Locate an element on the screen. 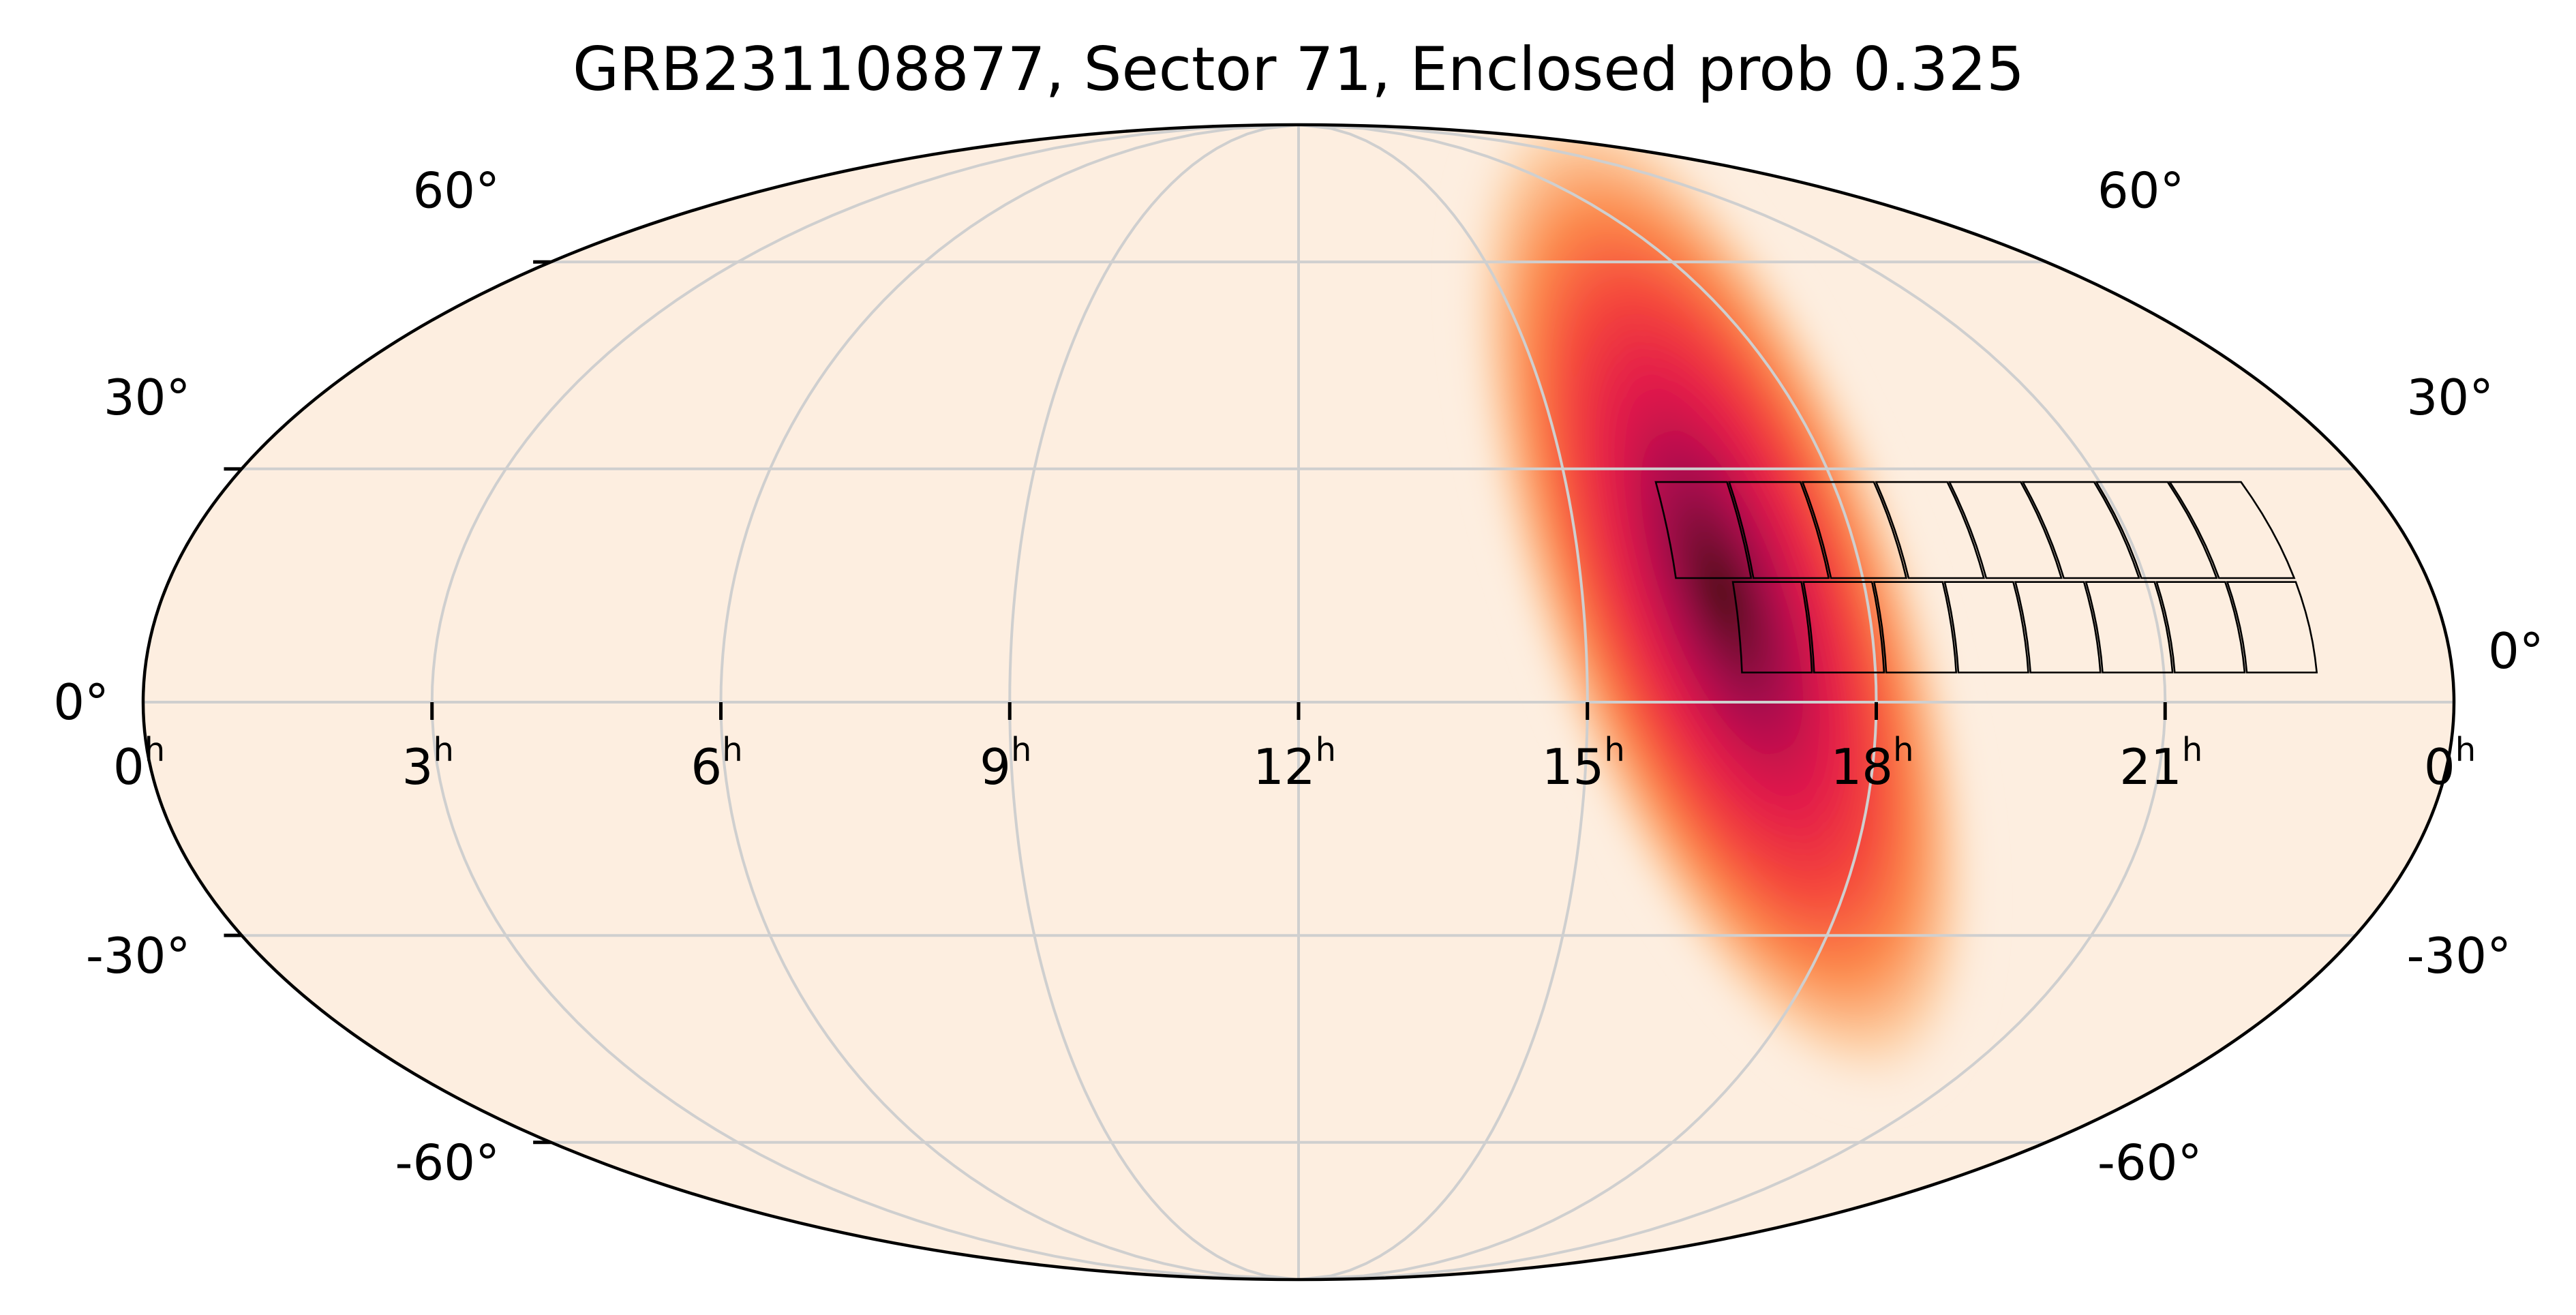 This screenshot has height=1315, width=2576. ra-tick-label: 3h is located at coordinates (428, 764).